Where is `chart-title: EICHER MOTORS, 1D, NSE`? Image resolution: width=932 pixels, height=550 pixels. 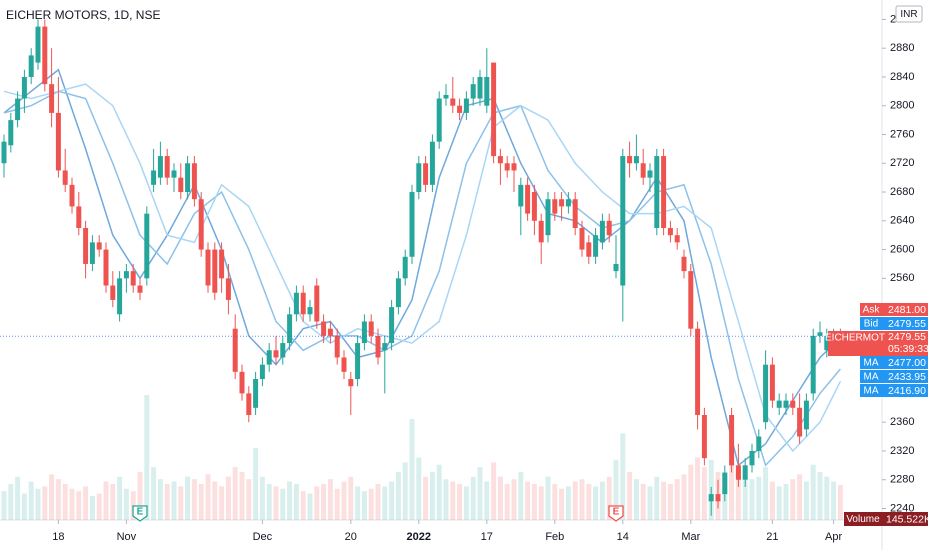
chart-title: EICHER MOTORS, 1D, NSE is located at coordinates (83, 15).